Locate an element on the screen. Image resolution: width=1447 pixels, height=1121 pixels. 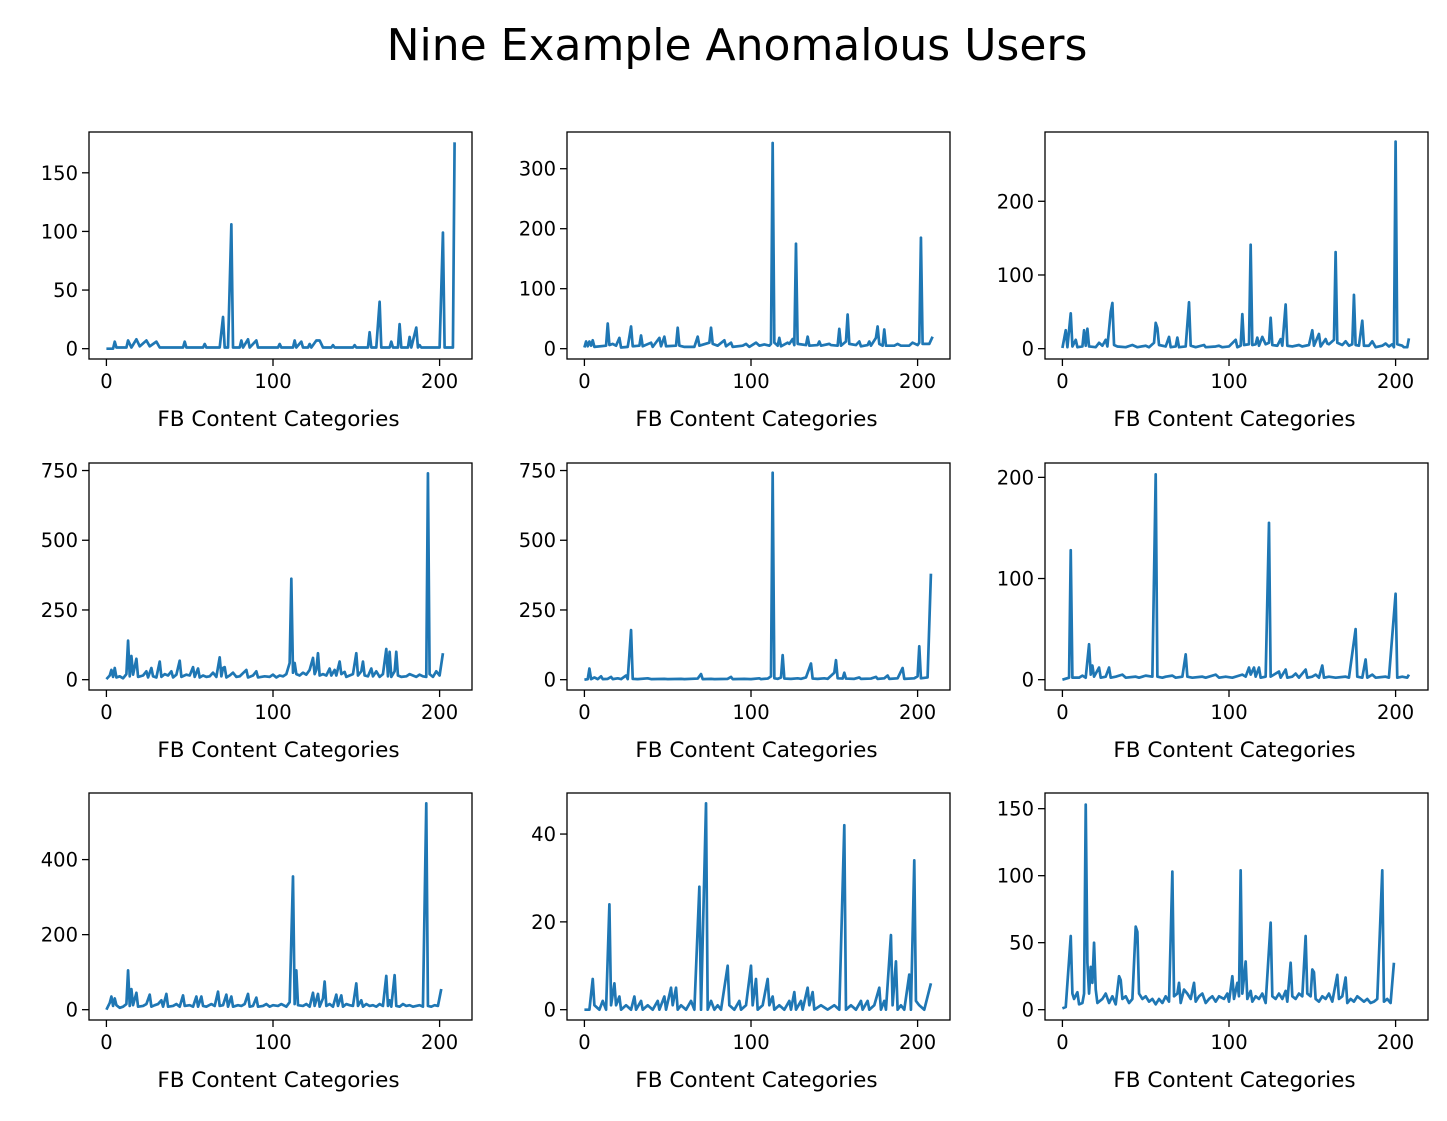
subplot-1: 0 100 200 0 50 100 150 FB Content Categories is located at coordinates (257, 281).